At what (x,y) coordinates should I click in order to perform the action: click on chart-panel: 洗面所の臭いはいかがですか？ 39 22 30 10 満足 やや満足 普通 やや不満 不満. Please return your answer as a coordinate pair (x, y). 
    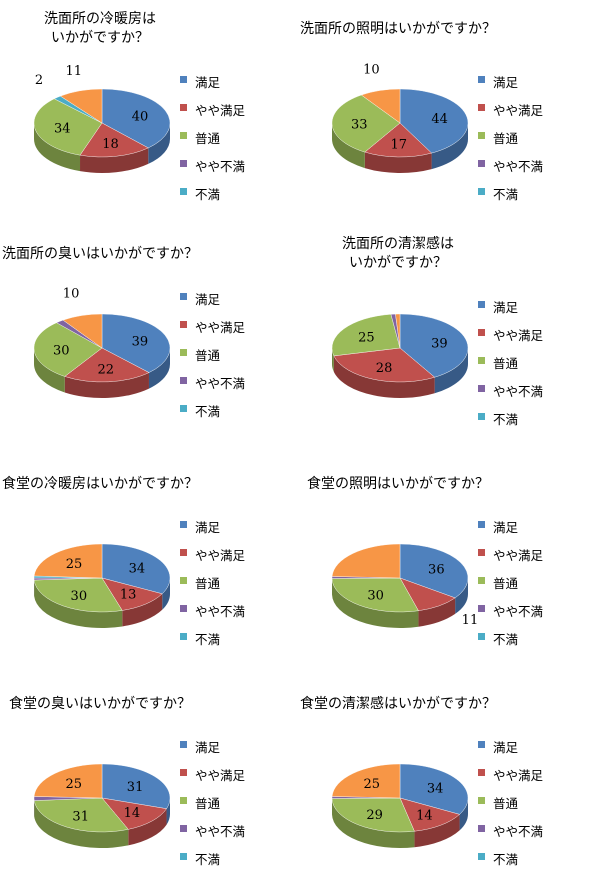
    Looking at the image, I should click on (145, 332).